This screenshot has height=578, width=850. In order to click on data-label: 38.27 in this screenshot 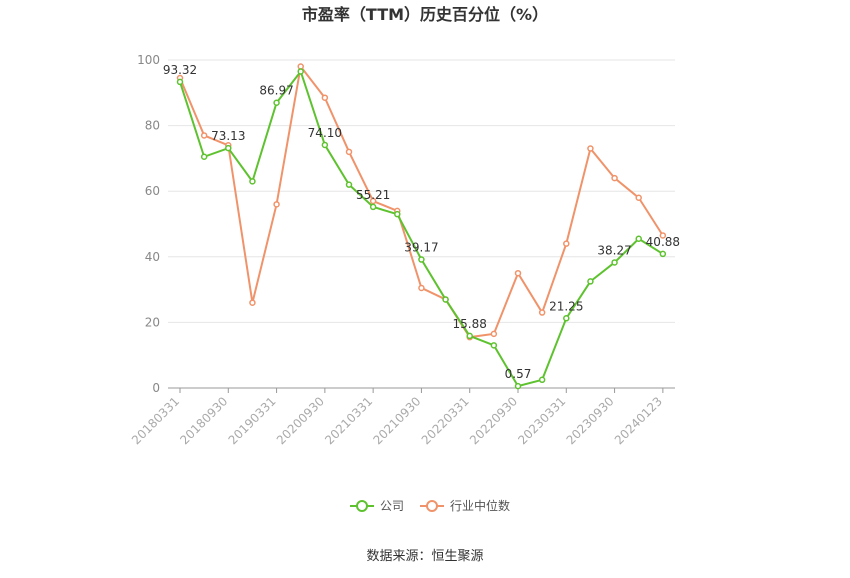, I will do `click(614, 250)`.